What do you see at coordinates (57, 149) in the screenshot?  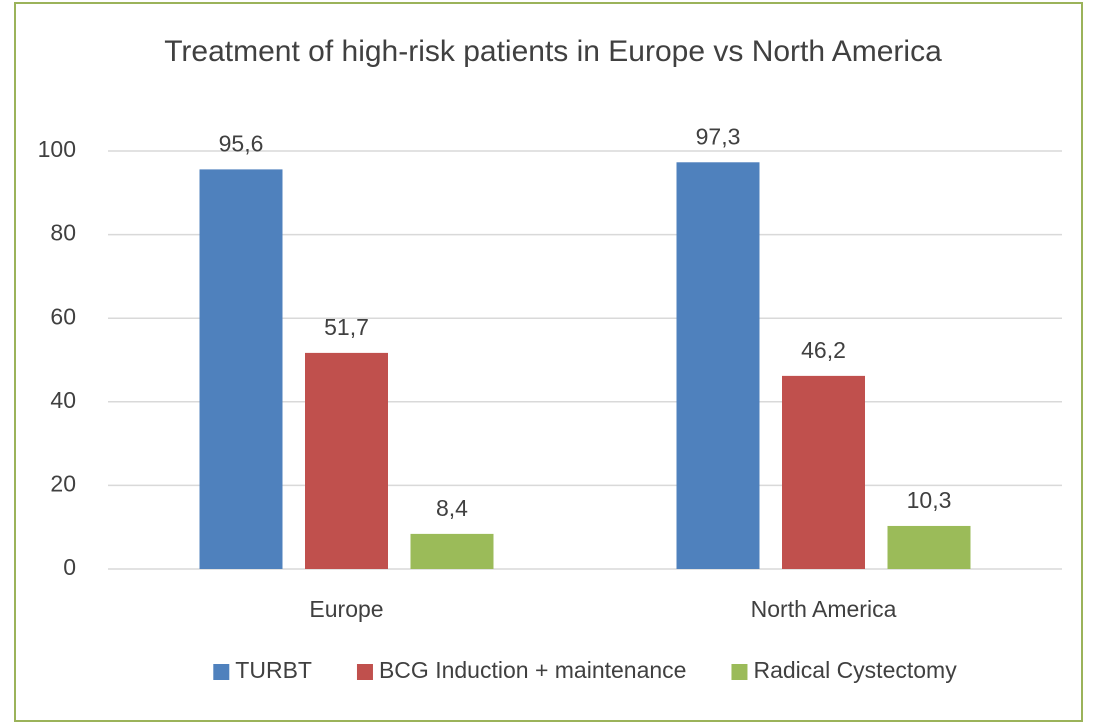 I see `y-tick-label: 100` at bounding box center [57, 149].